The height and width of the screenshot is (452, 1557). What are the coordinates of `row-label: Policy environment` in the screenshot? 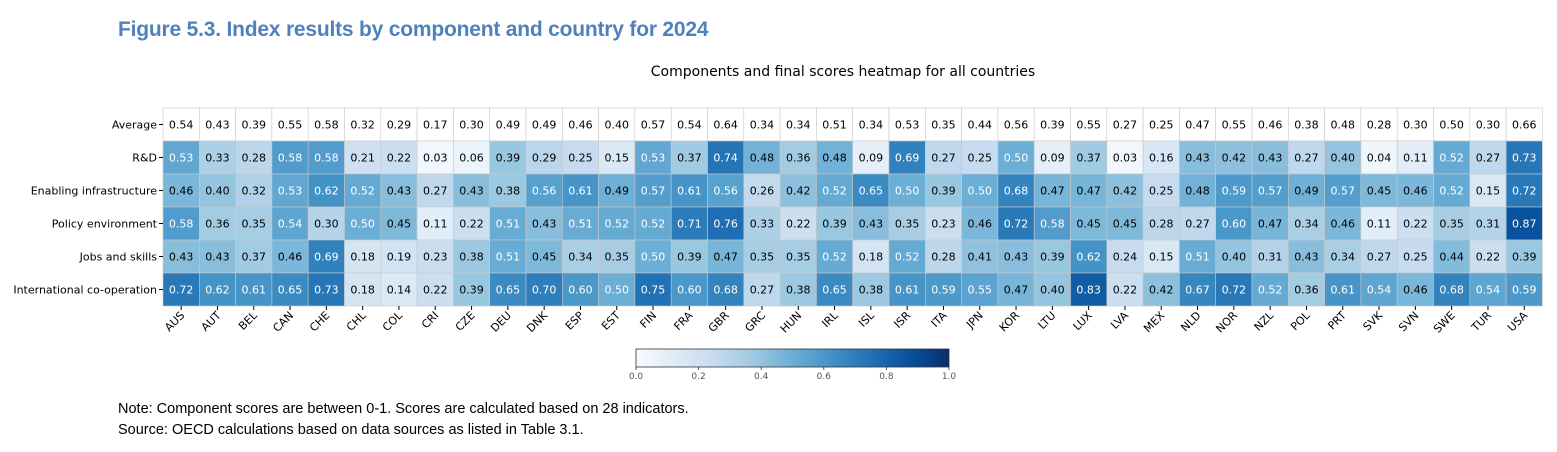 It's located at (105, 224).